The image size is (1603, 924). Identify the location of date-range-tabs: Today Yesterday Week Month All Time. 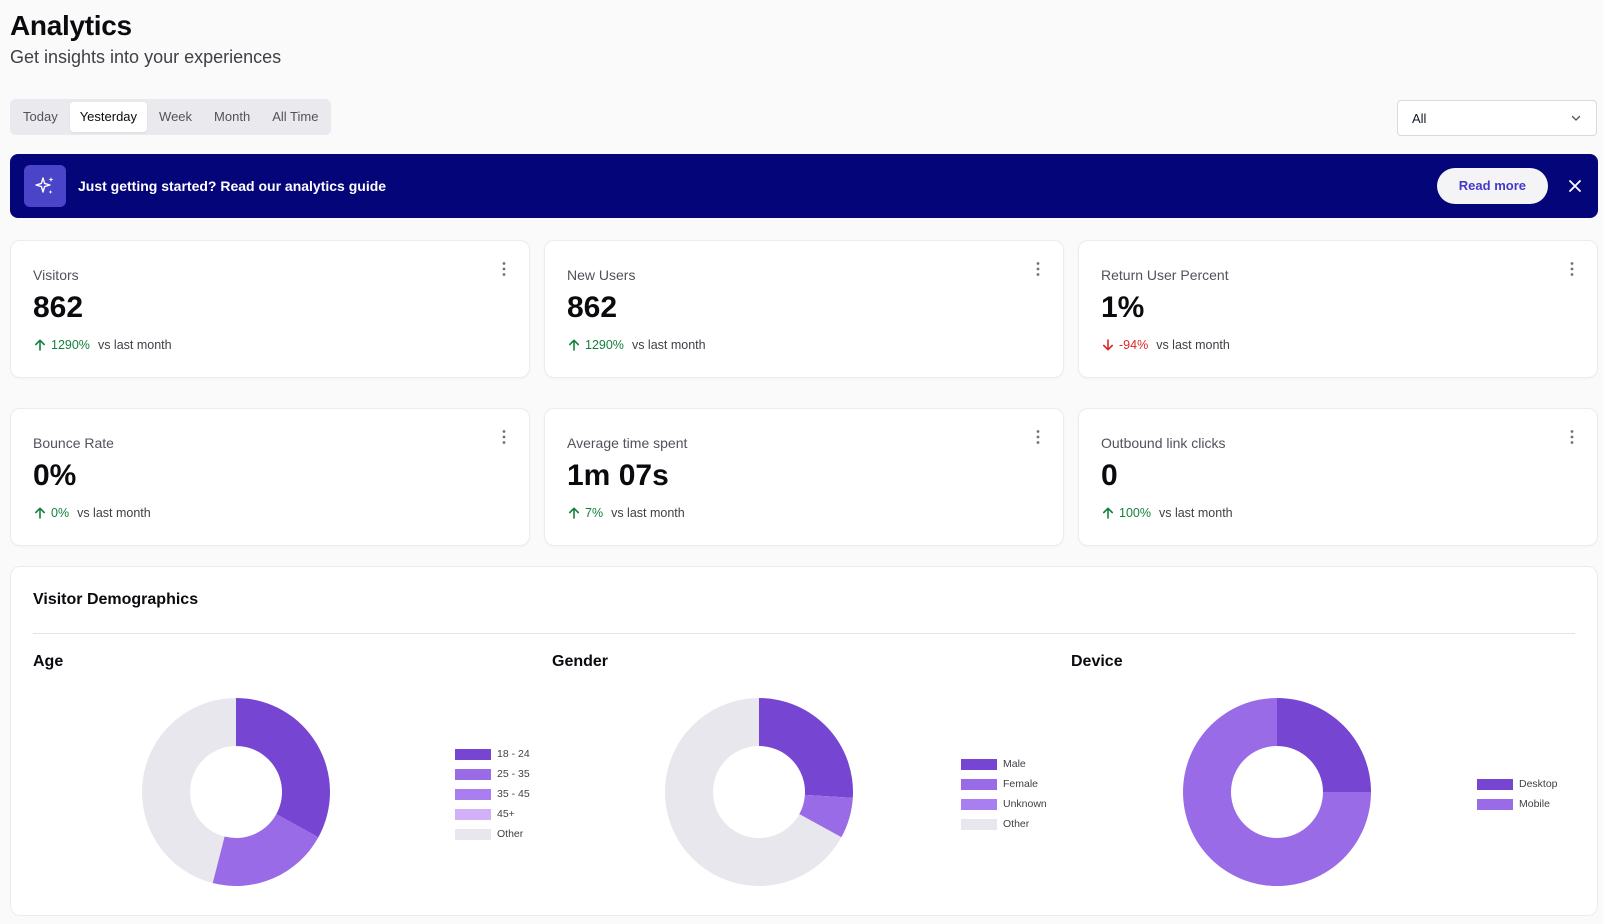
(171, 117).